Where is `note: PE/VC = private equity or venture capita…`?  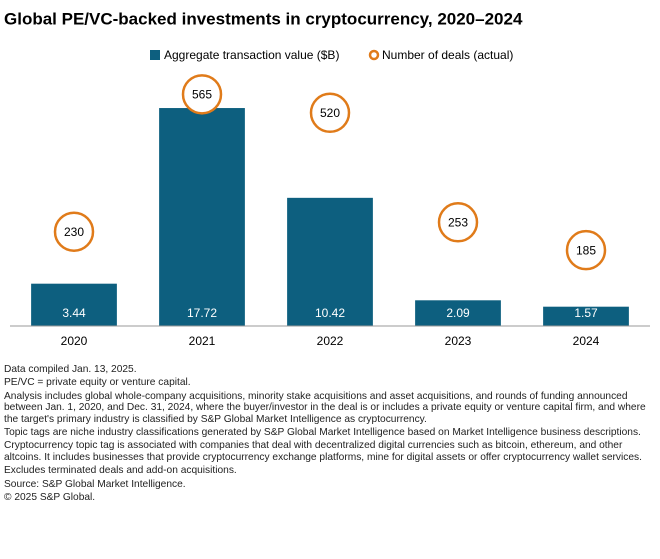
note: PE/VC = private equity or venture capita… is located at coordinates (97, 383).